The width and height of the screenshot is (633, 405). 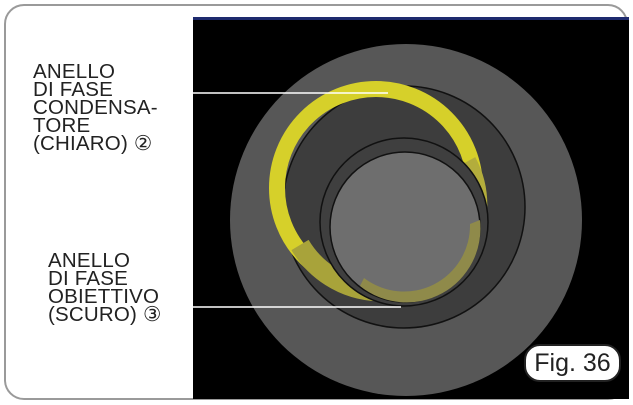 I want to click on ring-shadow, so click(x=420, y=261).